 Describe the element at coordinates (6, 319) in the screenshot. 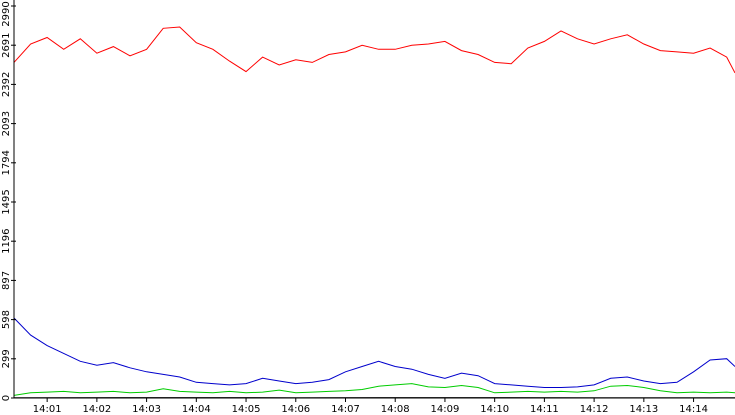

I see `y-tick-label: 598` at that location.